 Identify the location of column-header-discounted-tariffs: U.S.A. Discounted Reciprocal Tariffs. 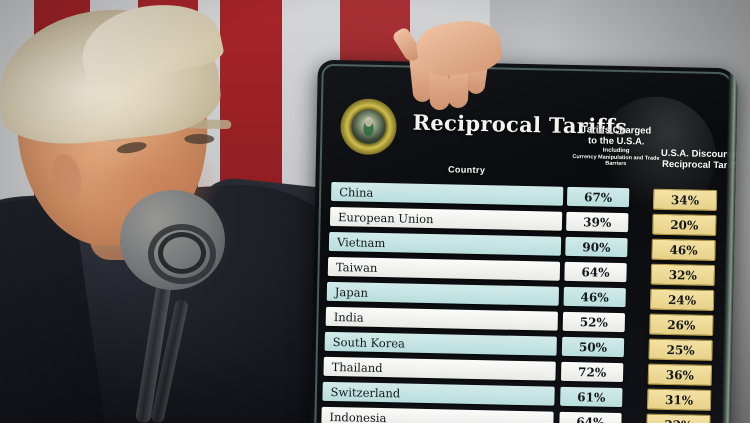
(696, 160).